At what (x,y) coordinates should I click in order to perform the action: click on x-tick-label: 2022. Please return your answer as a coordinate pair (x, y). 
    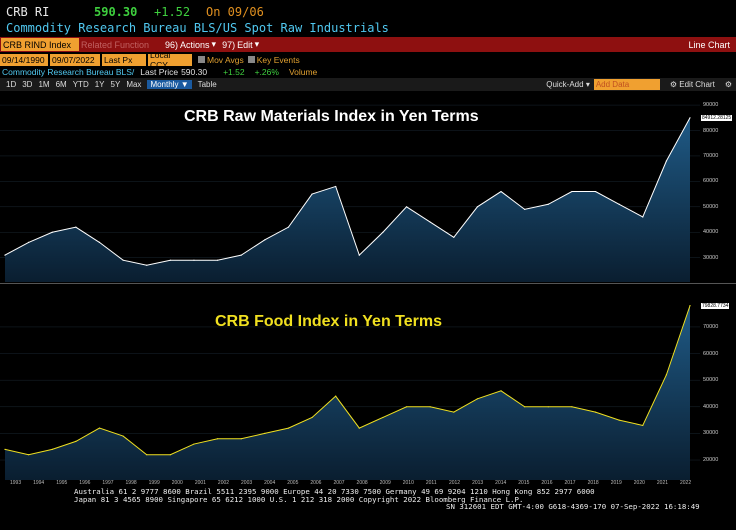
    Looking at the image, I should click on (686, 483).